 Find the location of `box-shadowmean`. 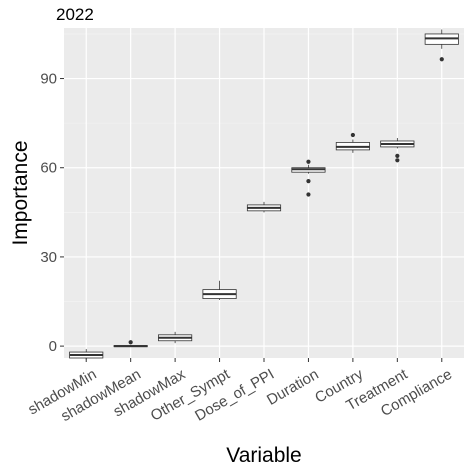

box-shadowmean is located at coordinates (130, 344).